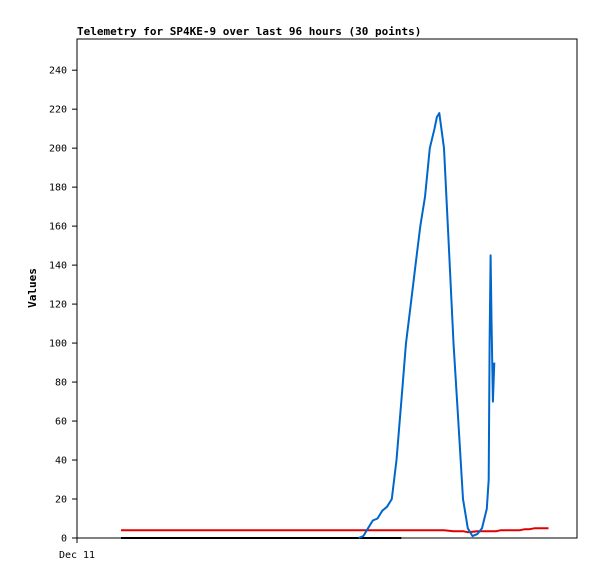  Describe the element at coordinates (61, 383) in the screenshot. I see `y-tick-label: 80` at that location.